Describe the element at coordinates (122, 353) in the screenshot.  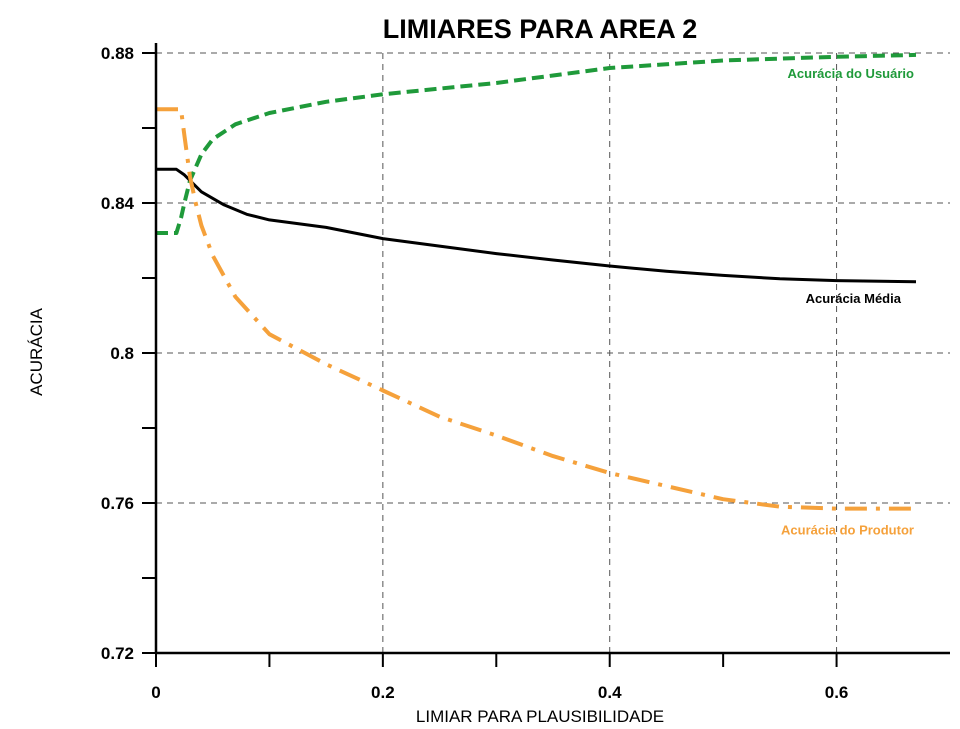
I see `y-tick-label: 0.8` at that location.